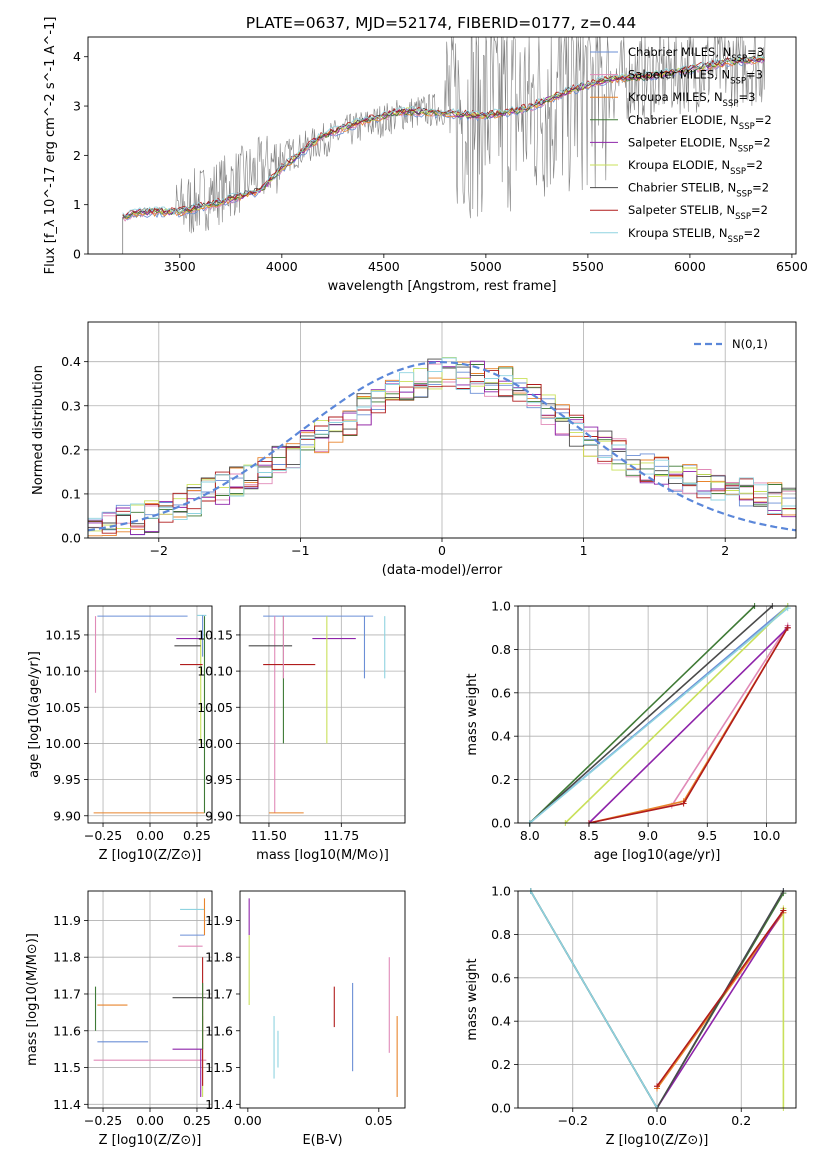  What do you see at coordinates (322, 1140) in the screenshot?
I see `x-axis-label: E(B-V)` at bounding box center [322, 1140].